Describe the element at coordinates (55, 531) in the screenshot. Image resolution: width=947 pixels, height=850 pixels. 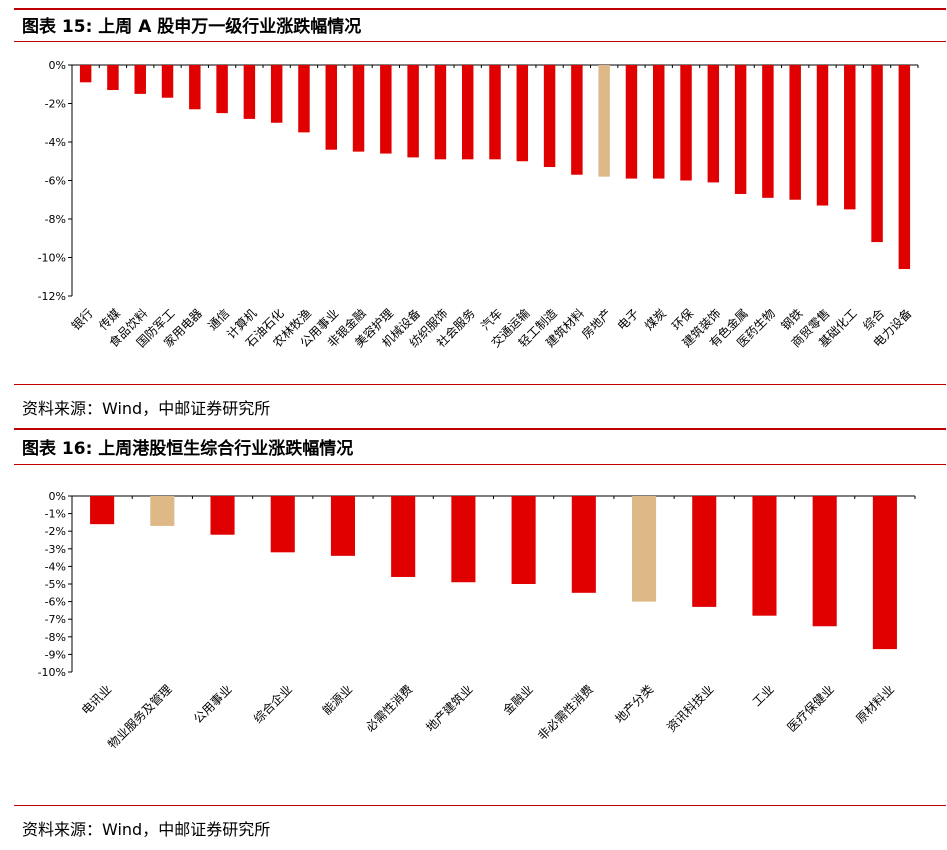
I see `fig16-y-tick-label: -2%` at that location.